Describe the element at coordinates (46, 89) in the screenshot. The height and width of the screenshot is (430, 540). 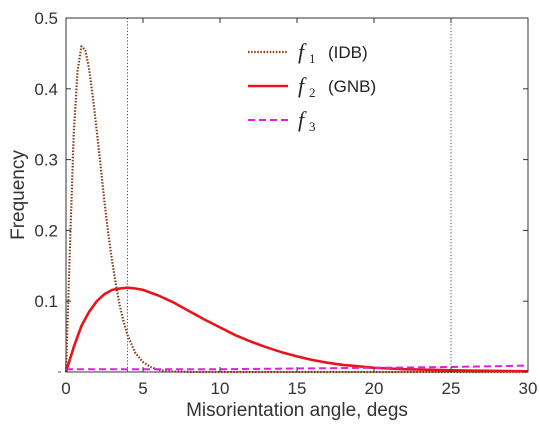
I see `y-tick-label: 0.4` at that location.